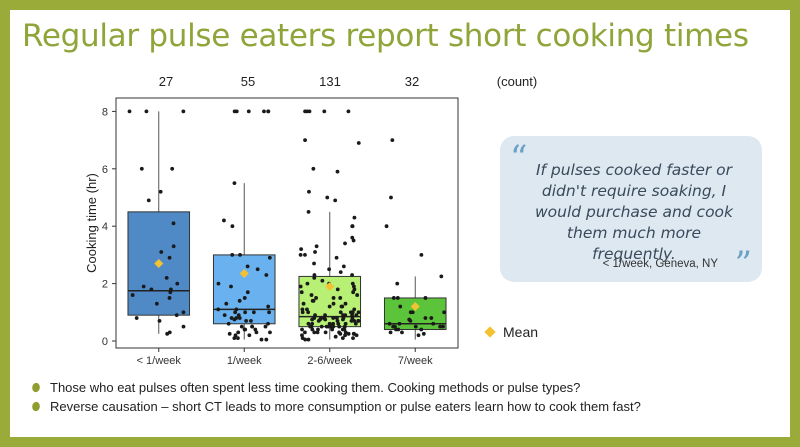 The image size is (800, 447). Describe the element at coordinates (166, 81) in the screenshot. I see `count-label: 27` at that location.